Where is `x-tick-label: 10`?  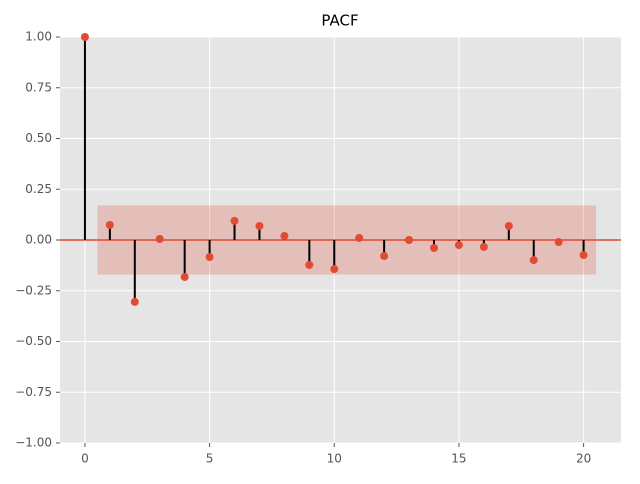 x-tick-label: 10 is located at coordinates (334, 459).